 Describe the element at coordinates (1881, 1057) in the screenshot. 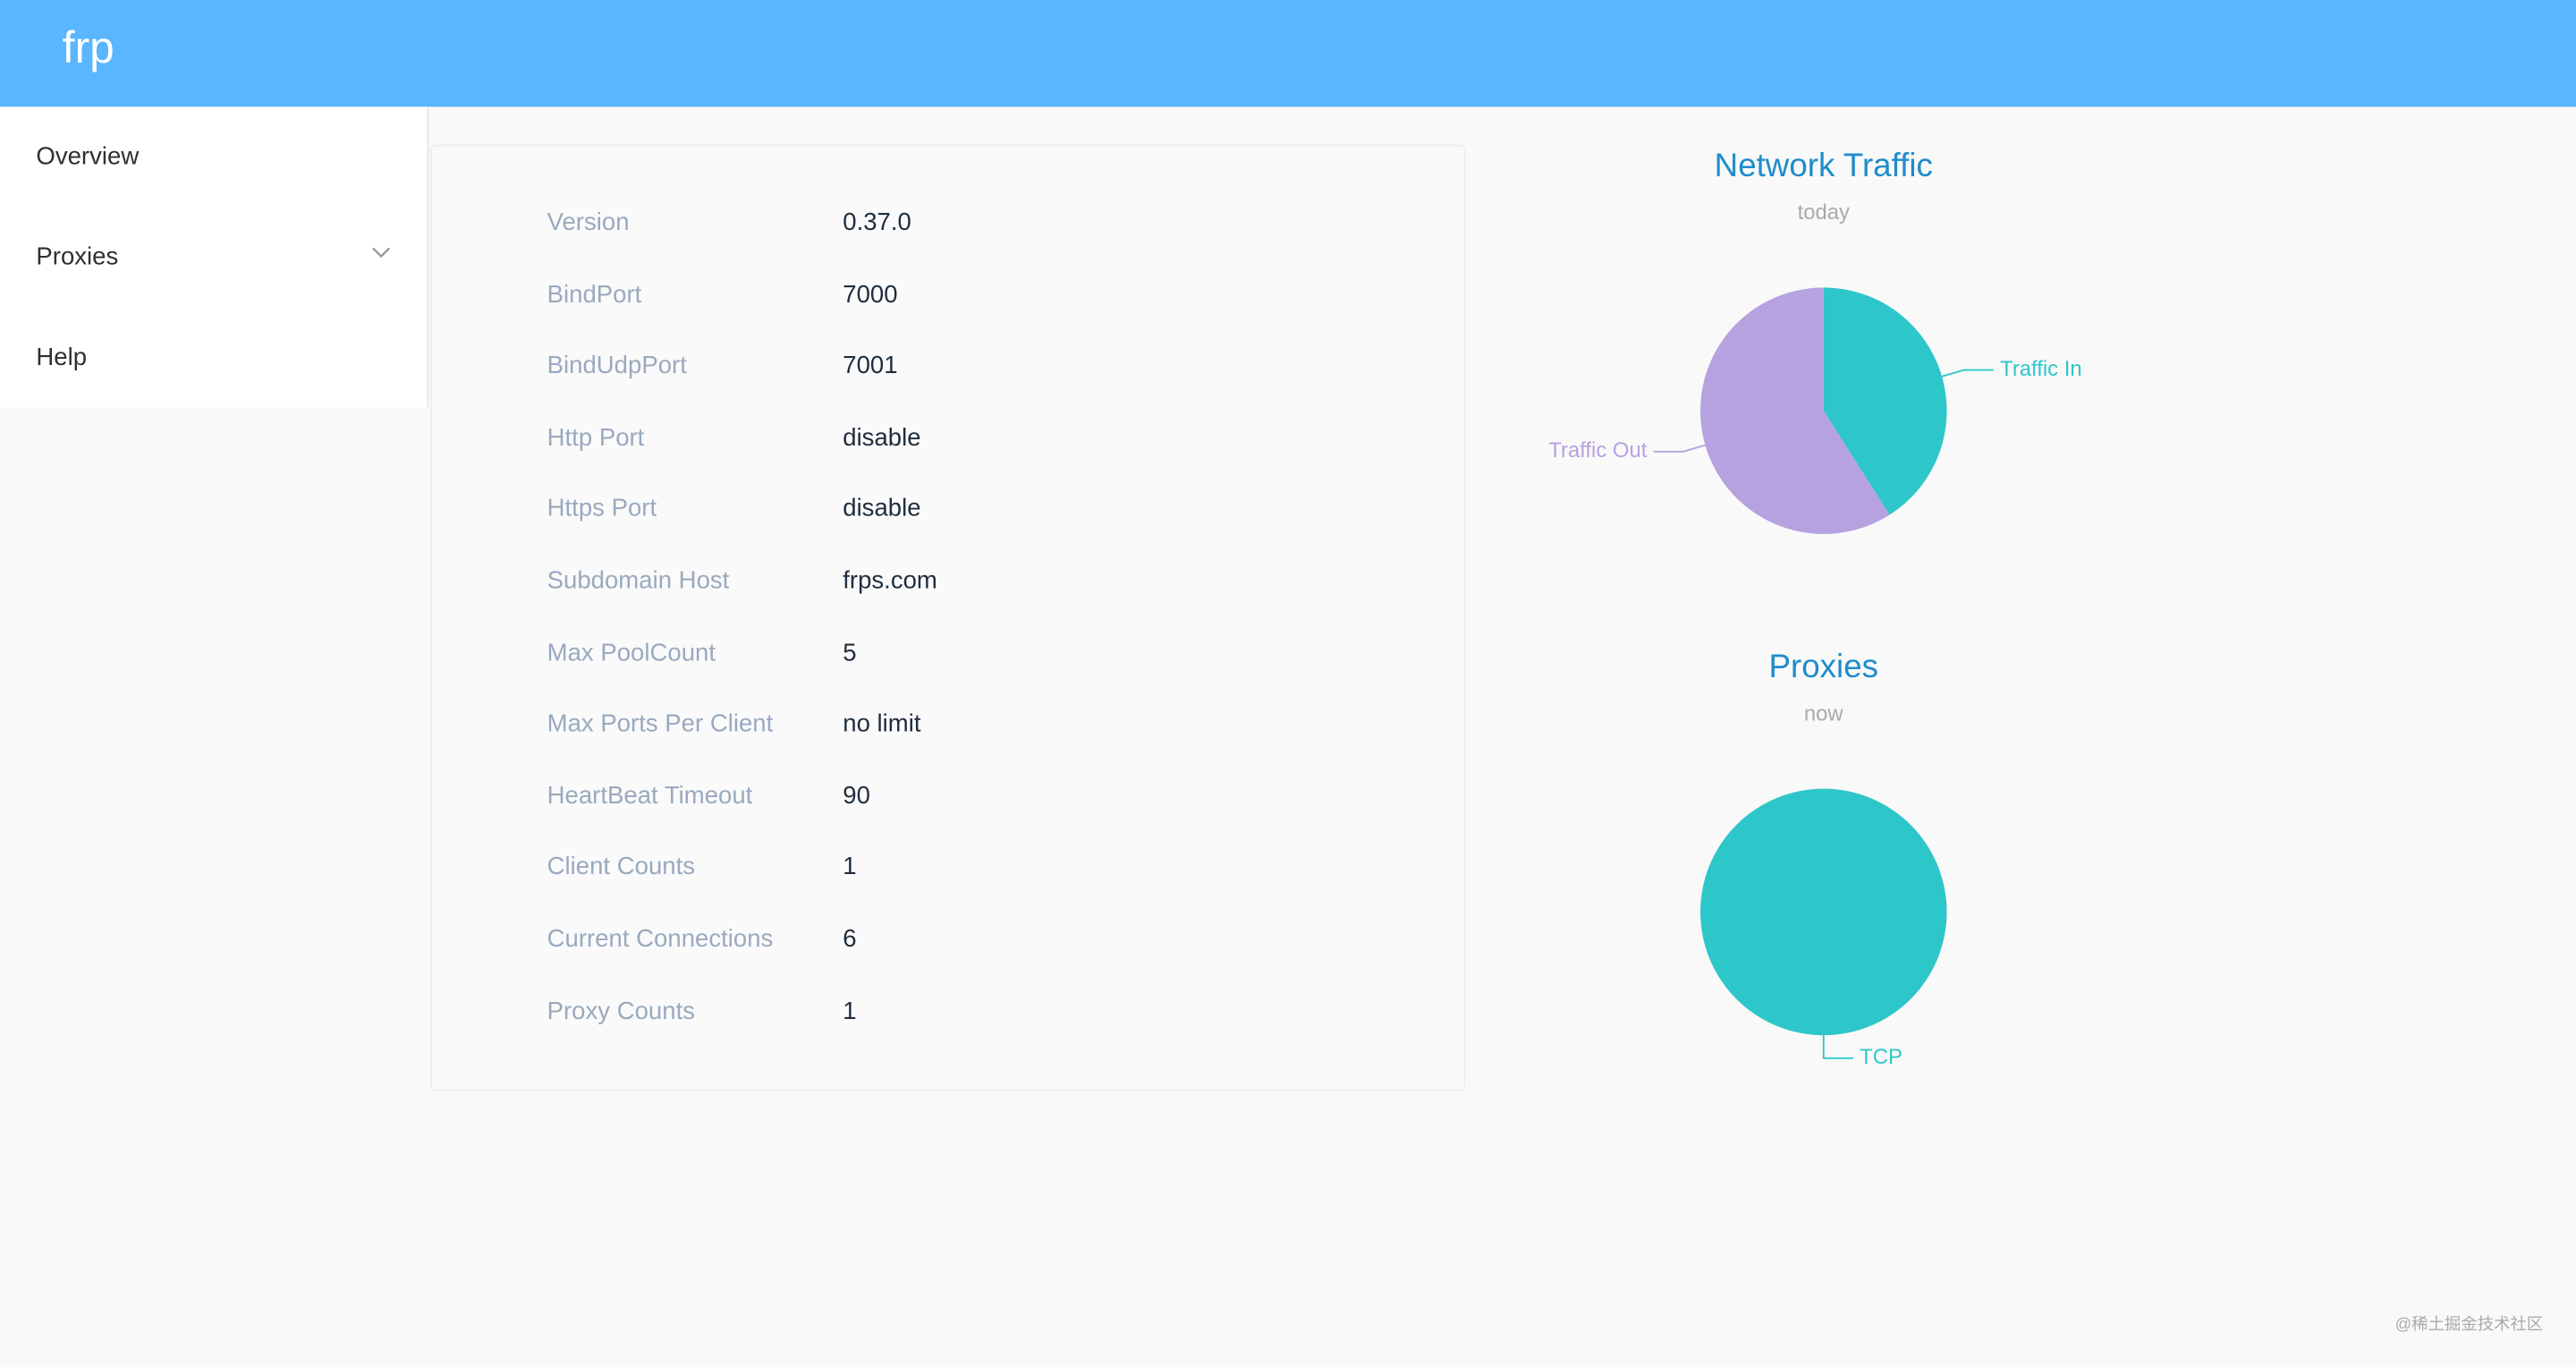

I see `slice-label: TCP` at that location.